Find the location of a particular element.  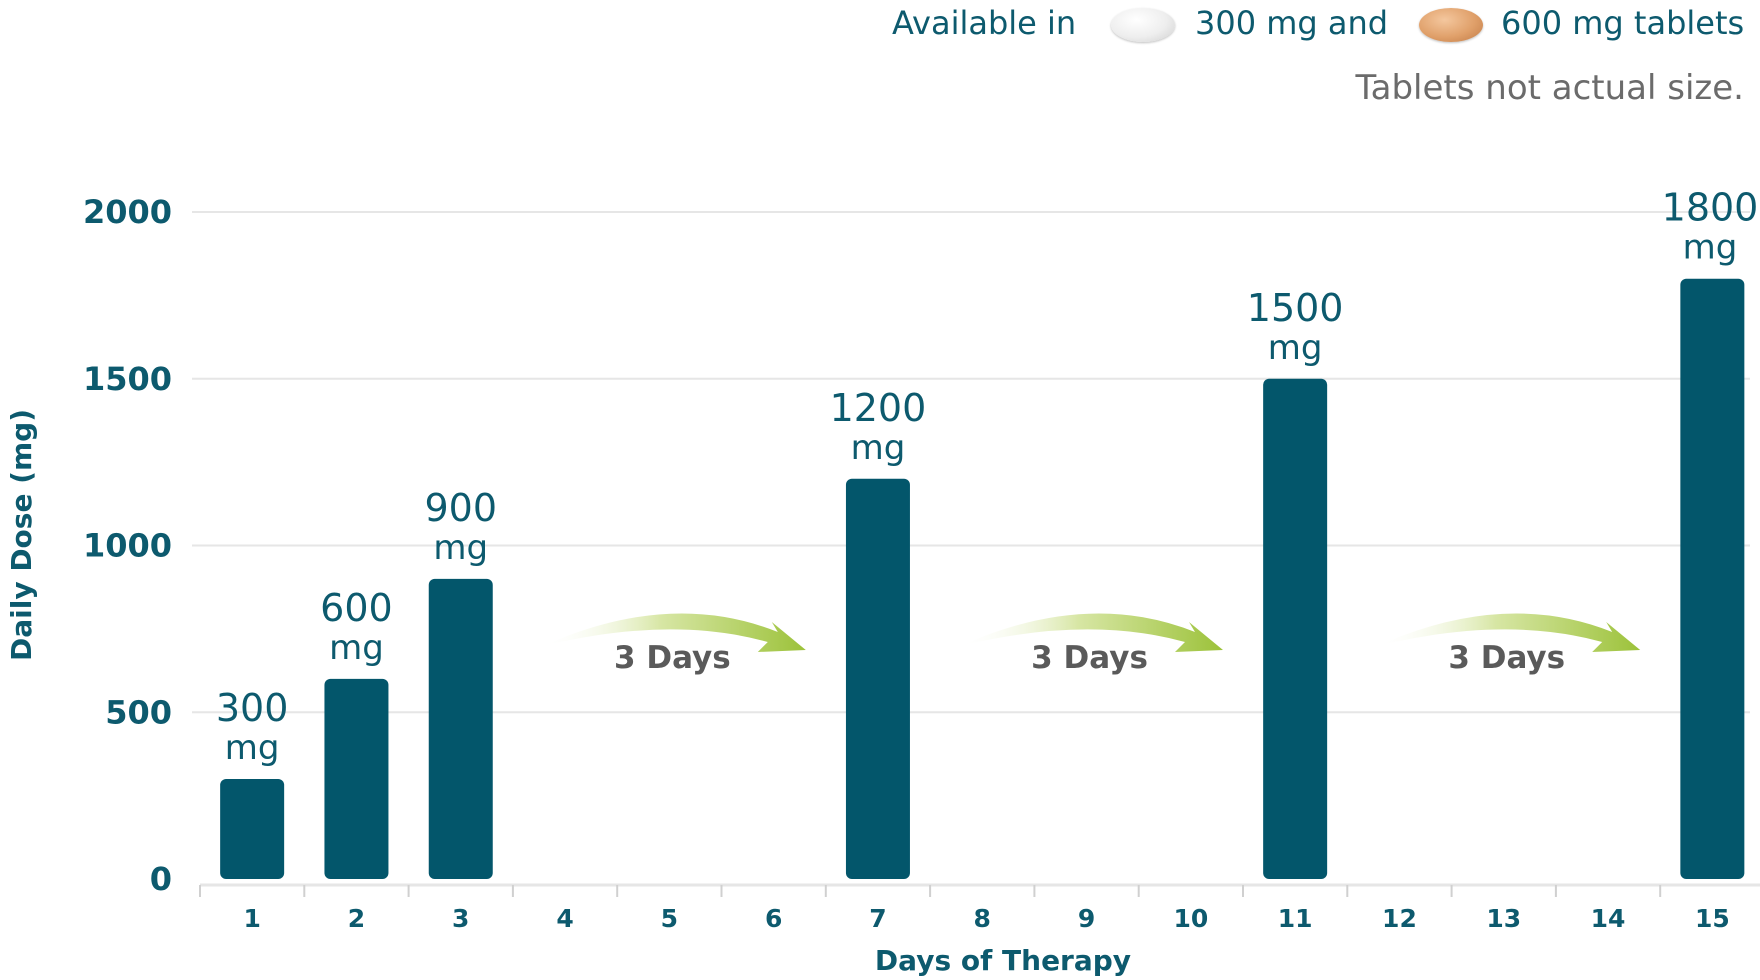

x-axis: 1 2 3 4 5 6 7 8 9 10 11 12 13 14 15 is located at coordinates (979, 908).